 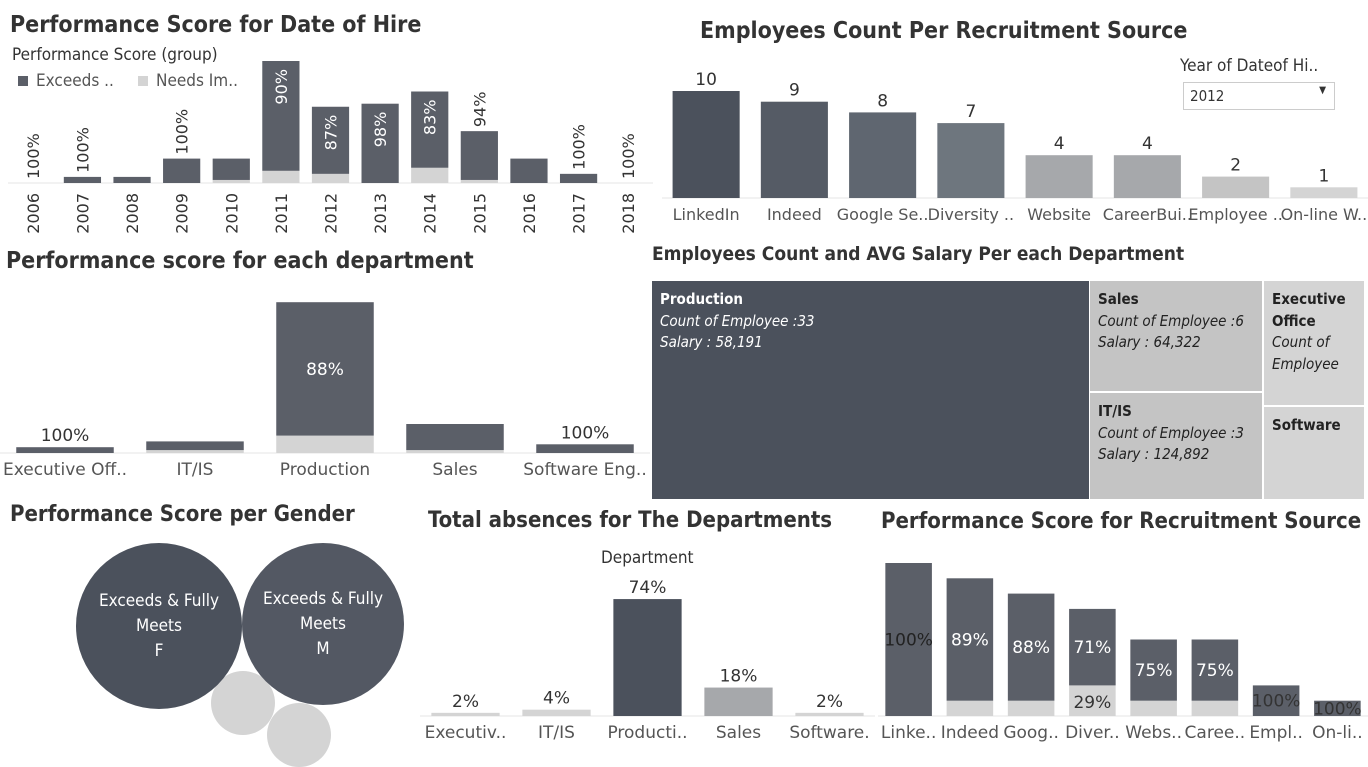 What do you see at coordinates (970, 639) in the screenshot?
I see `bar-Indeed-s0` at bounding box center [970, 639].